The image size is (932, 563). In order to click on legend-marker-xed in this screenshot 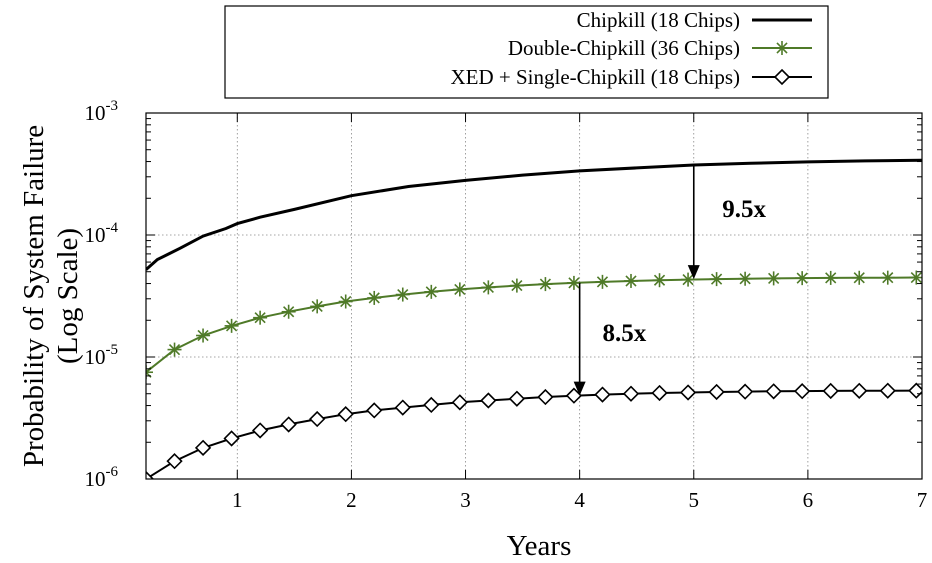, I will do `click(782, 77)`.